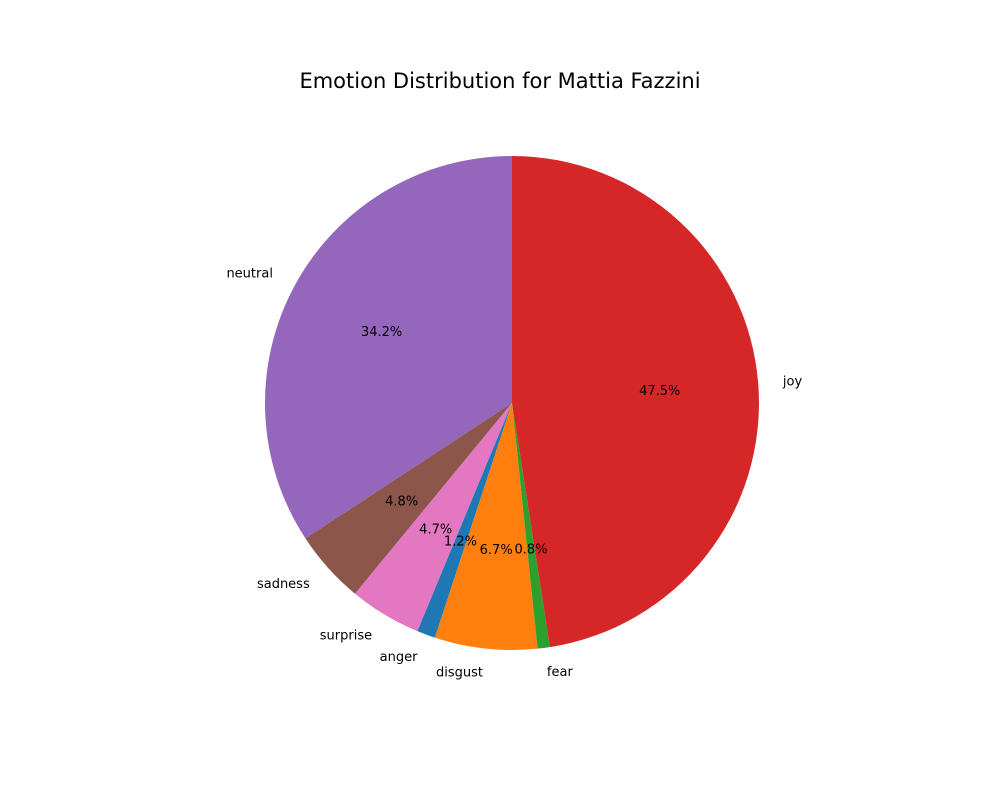  Describe the element at coordinates (346, 635) in the screenshot. I see `slice-label-surprise: surprise` at that location.